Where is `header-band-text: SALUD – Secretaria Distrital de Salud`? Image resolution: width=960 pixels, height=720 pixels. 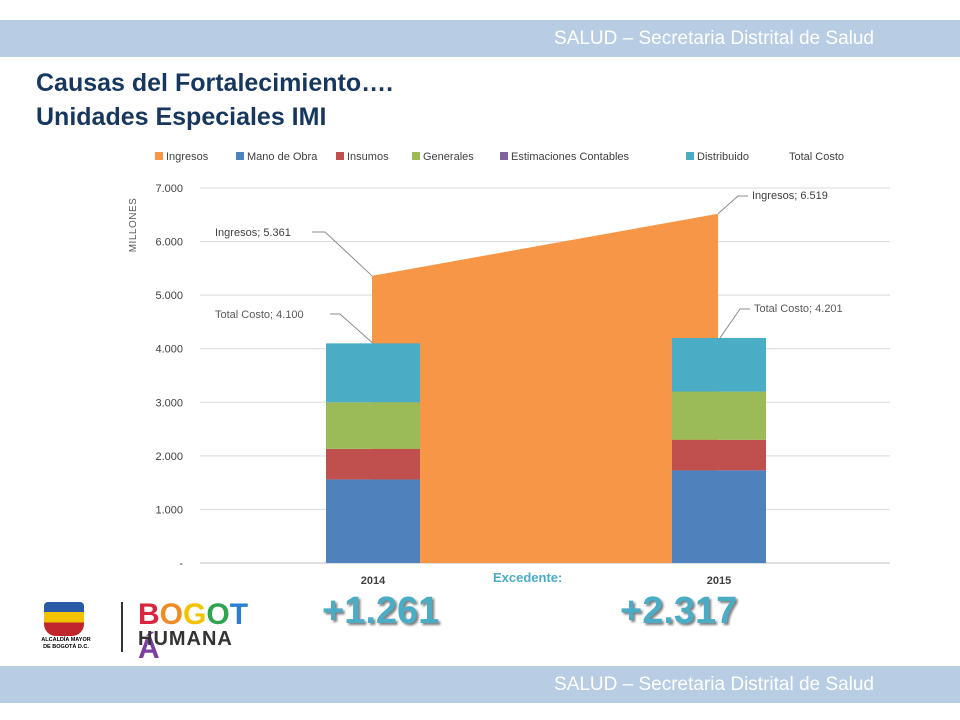 header-band-text: SALUD – Secretaria Distrital de Salud is located at coordinates (714, 38).